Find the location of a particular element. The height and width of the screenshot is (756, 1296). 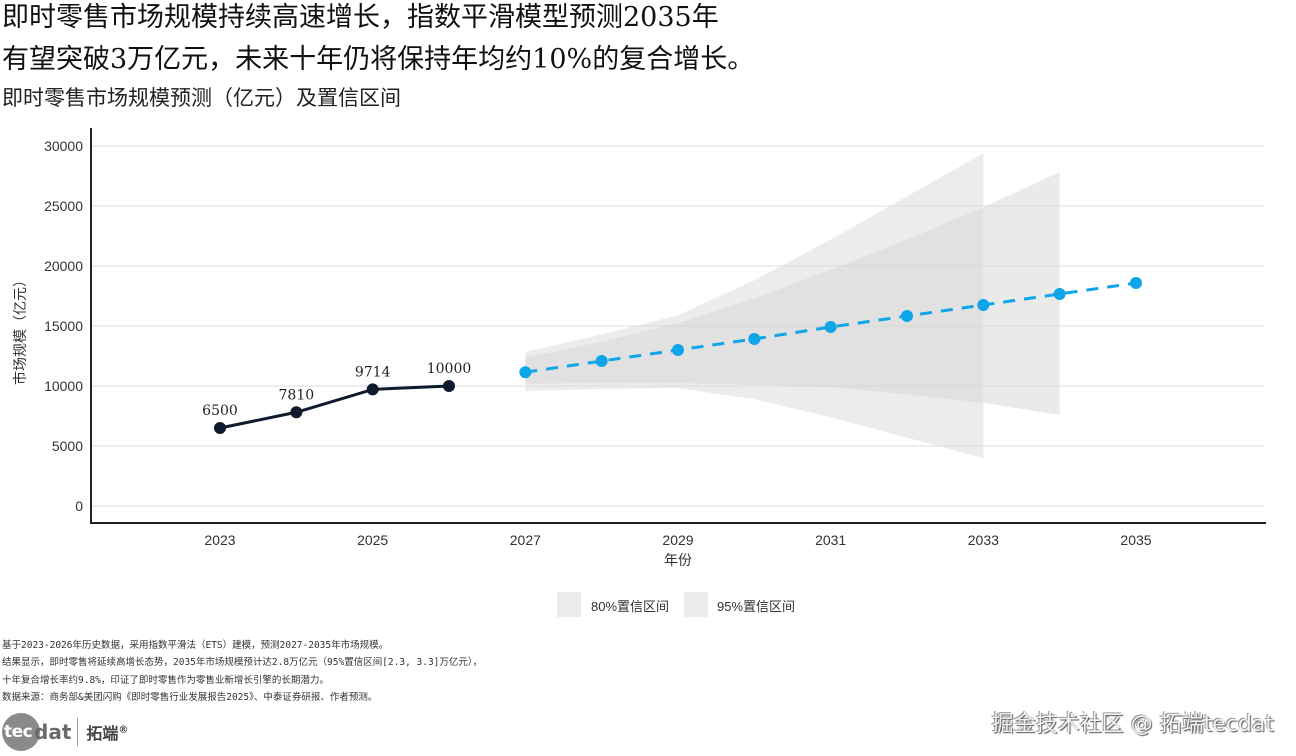

forecast-line is located at coordinates (831, 327).